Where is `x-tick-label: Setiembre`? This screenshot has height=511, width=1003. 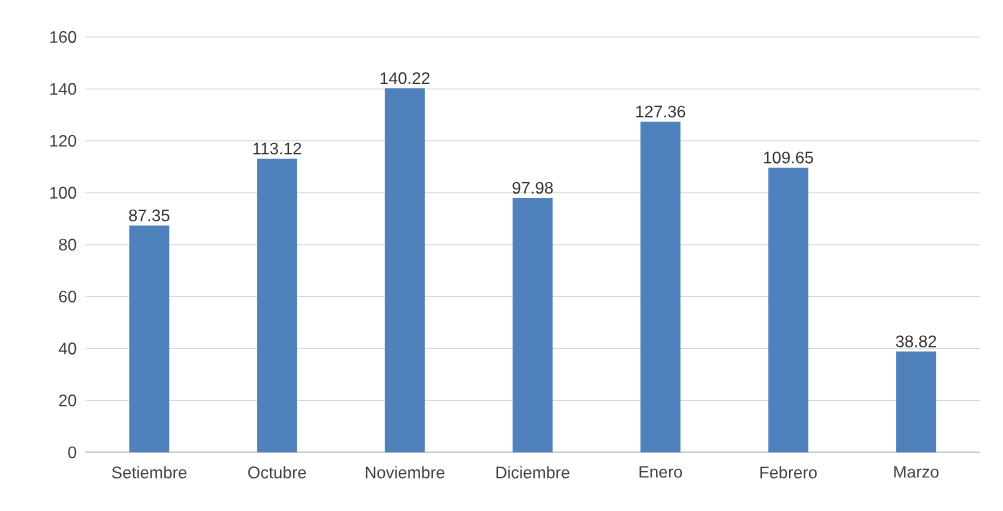 x-tick-label: Setiembre is located at coordinates (149, 472).